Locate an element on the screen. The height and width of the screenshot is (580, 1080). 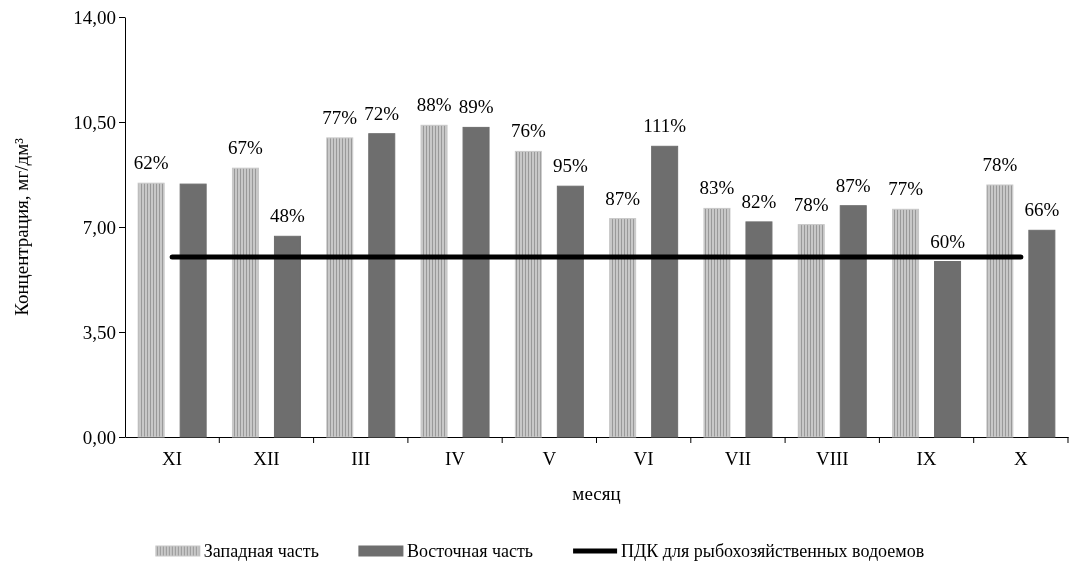
x-tick-label: XI is located at coordinates (172, 458).